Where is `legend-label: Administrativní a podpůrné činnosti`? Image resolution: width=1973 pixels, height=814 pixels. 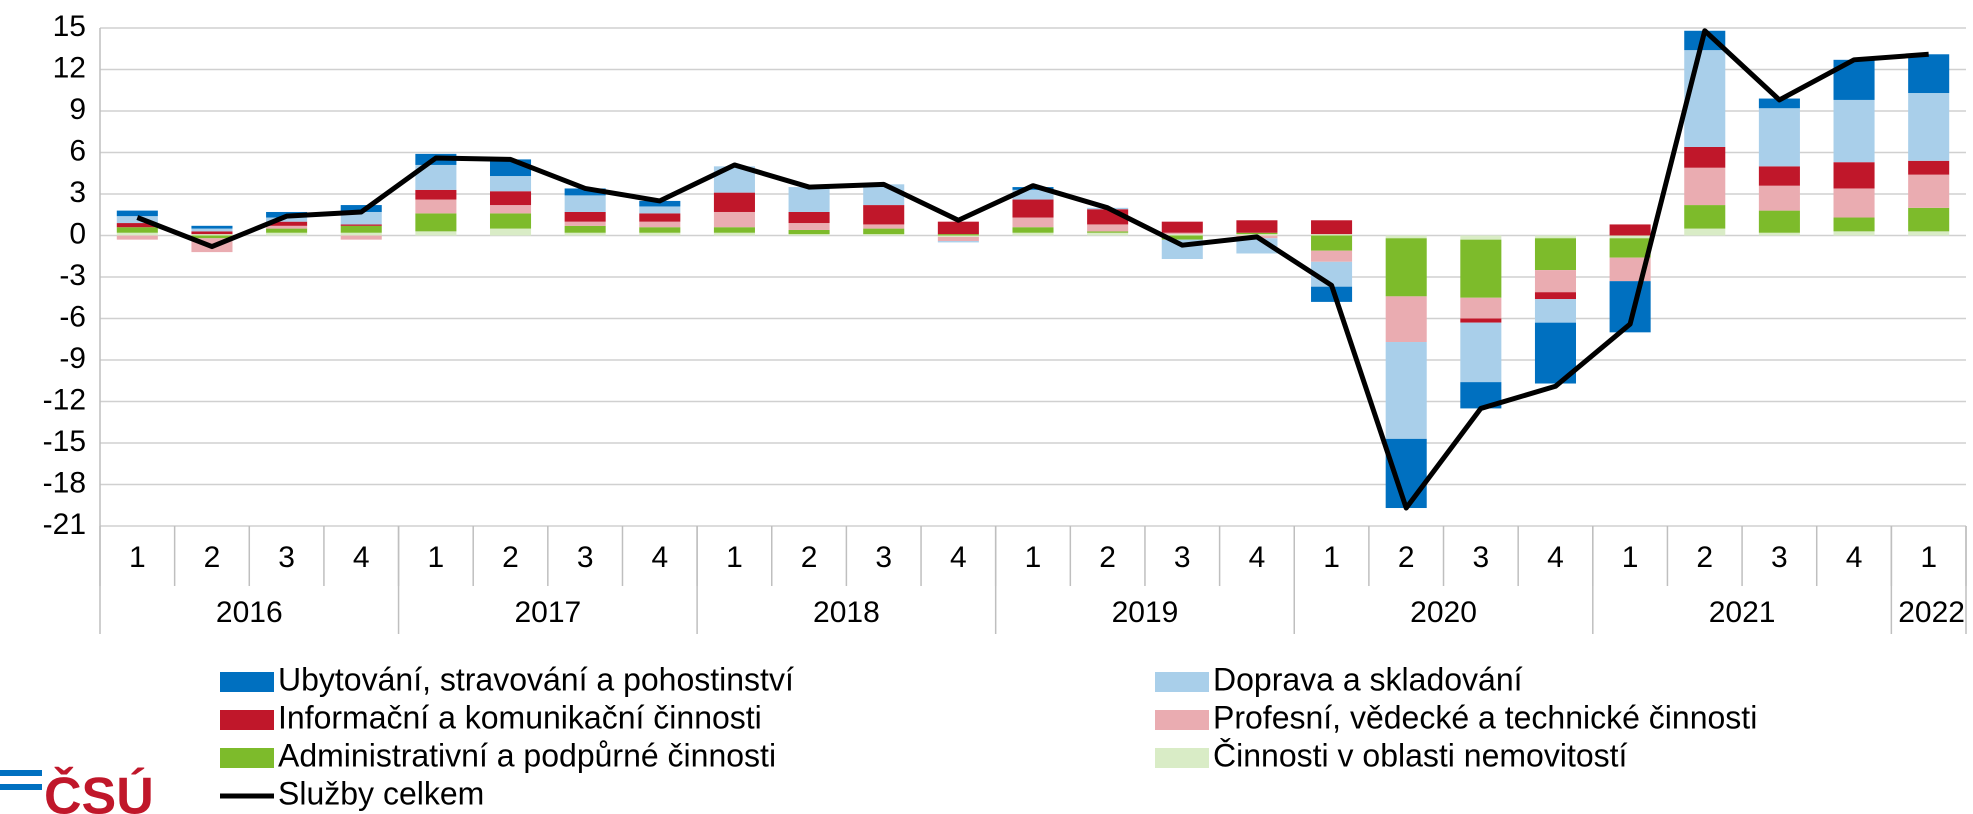 legend-label: Administrativní a podpůrné činnosti is located at coordinates (527, 755).